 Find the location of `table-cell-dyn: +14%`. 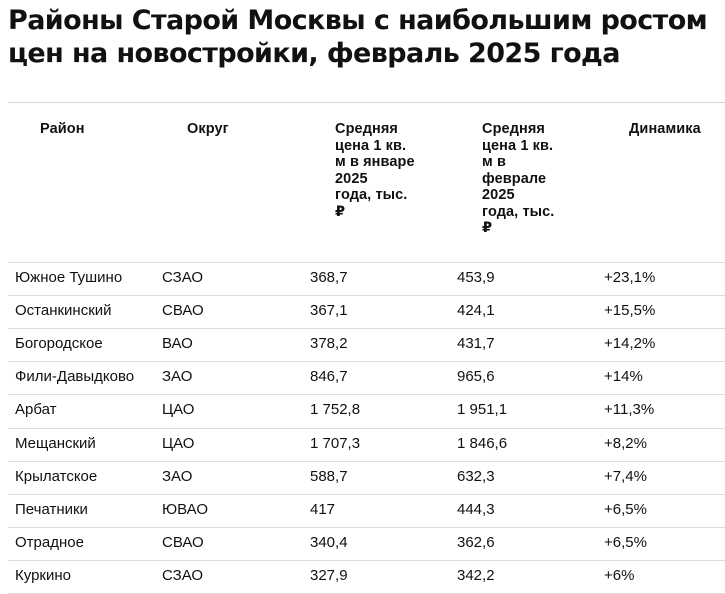

table-cell-dyn: +14% is located at coordinates (623, 376).